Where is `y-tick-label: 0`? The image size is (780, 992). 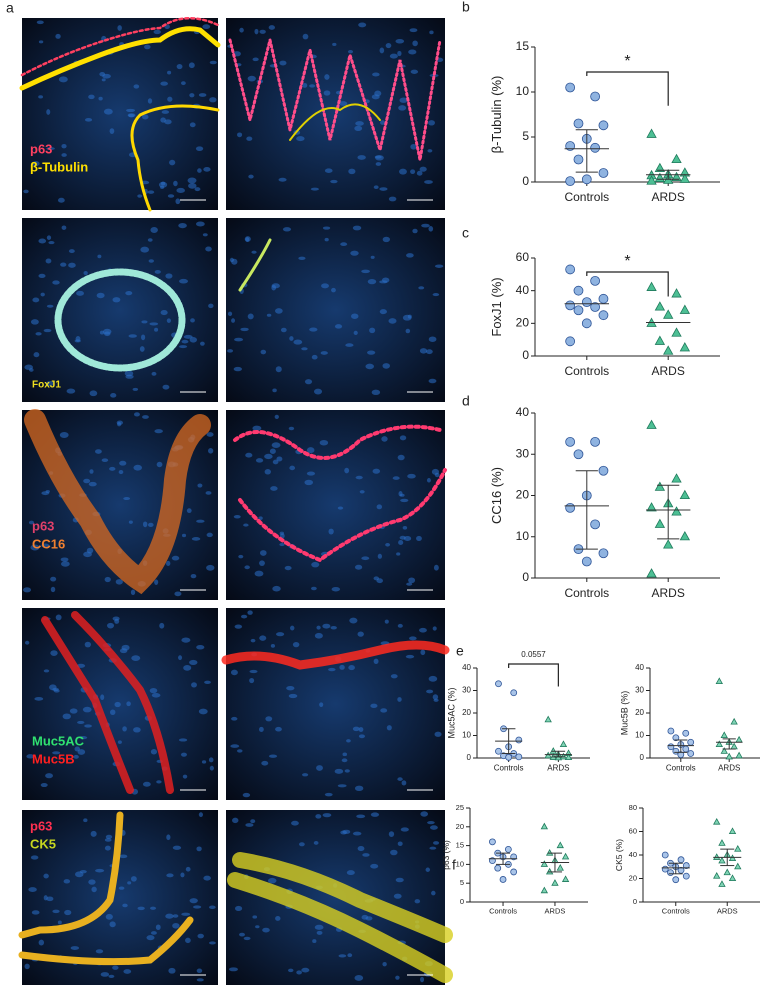 y-tick-label: 0 is located at coordinates (525, 577).